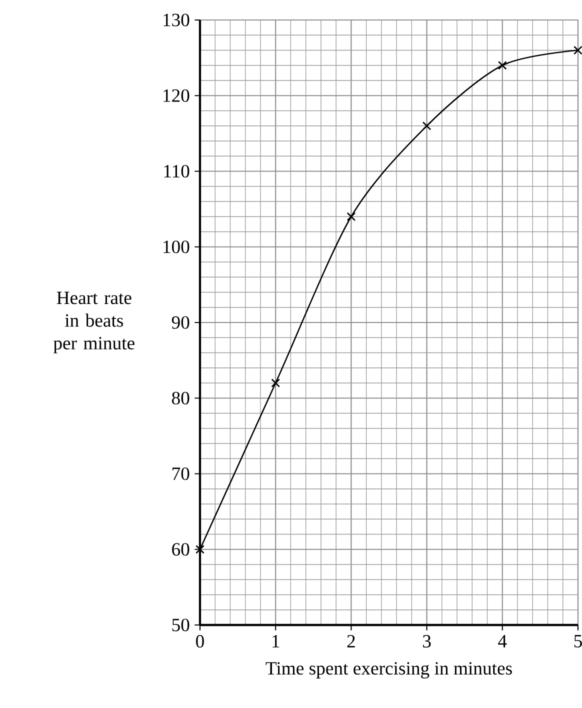 The image size is (582, 708). I want to click on x-tick-label: 1, so click(276, 641).